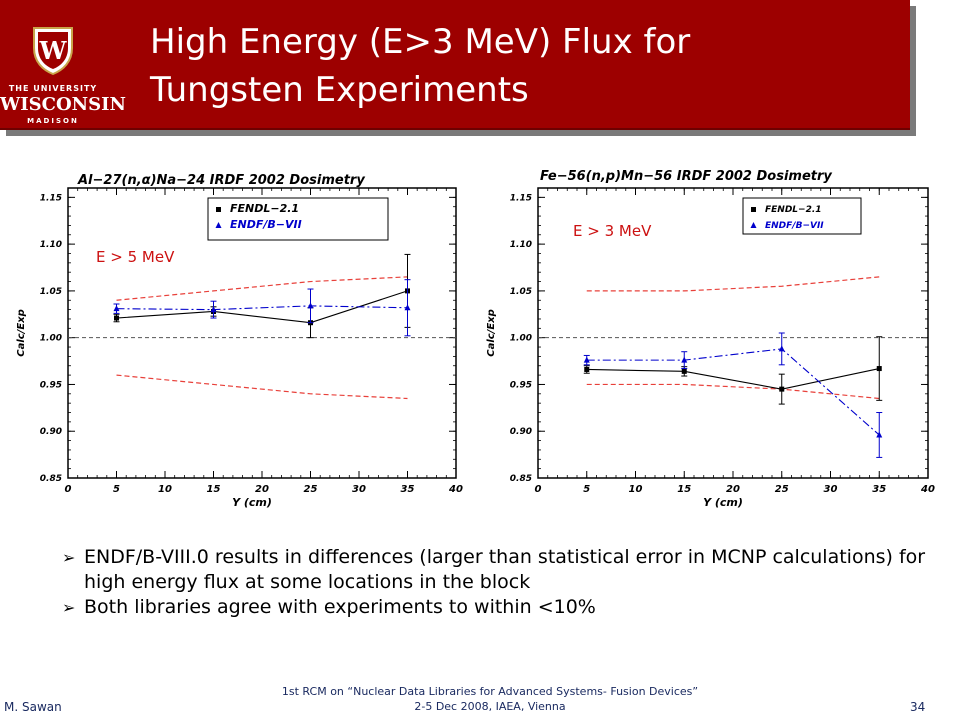 This screenshot has width=960, height=720. I want to click on slide-title-line2: Tungsten Experiments, so click(339, 90).